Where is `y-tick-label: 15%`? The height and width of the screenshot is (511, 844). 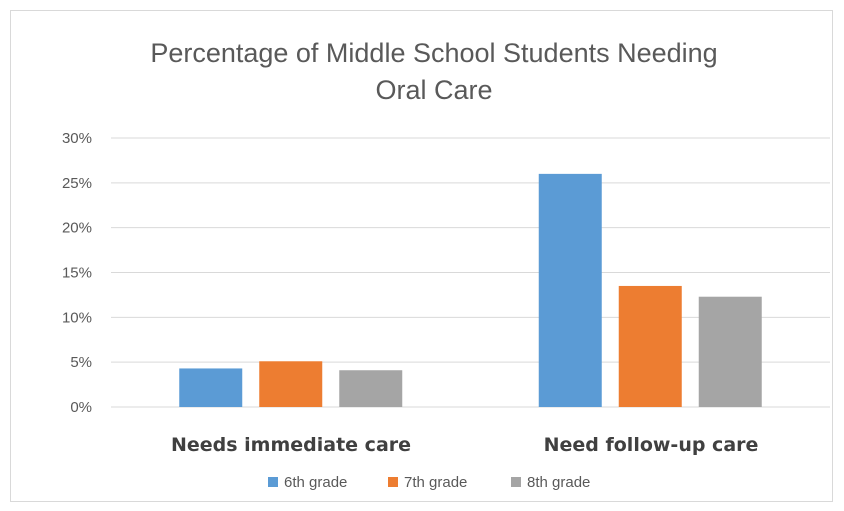 y-tick-label: 15% is located at coordinates (77, 273).